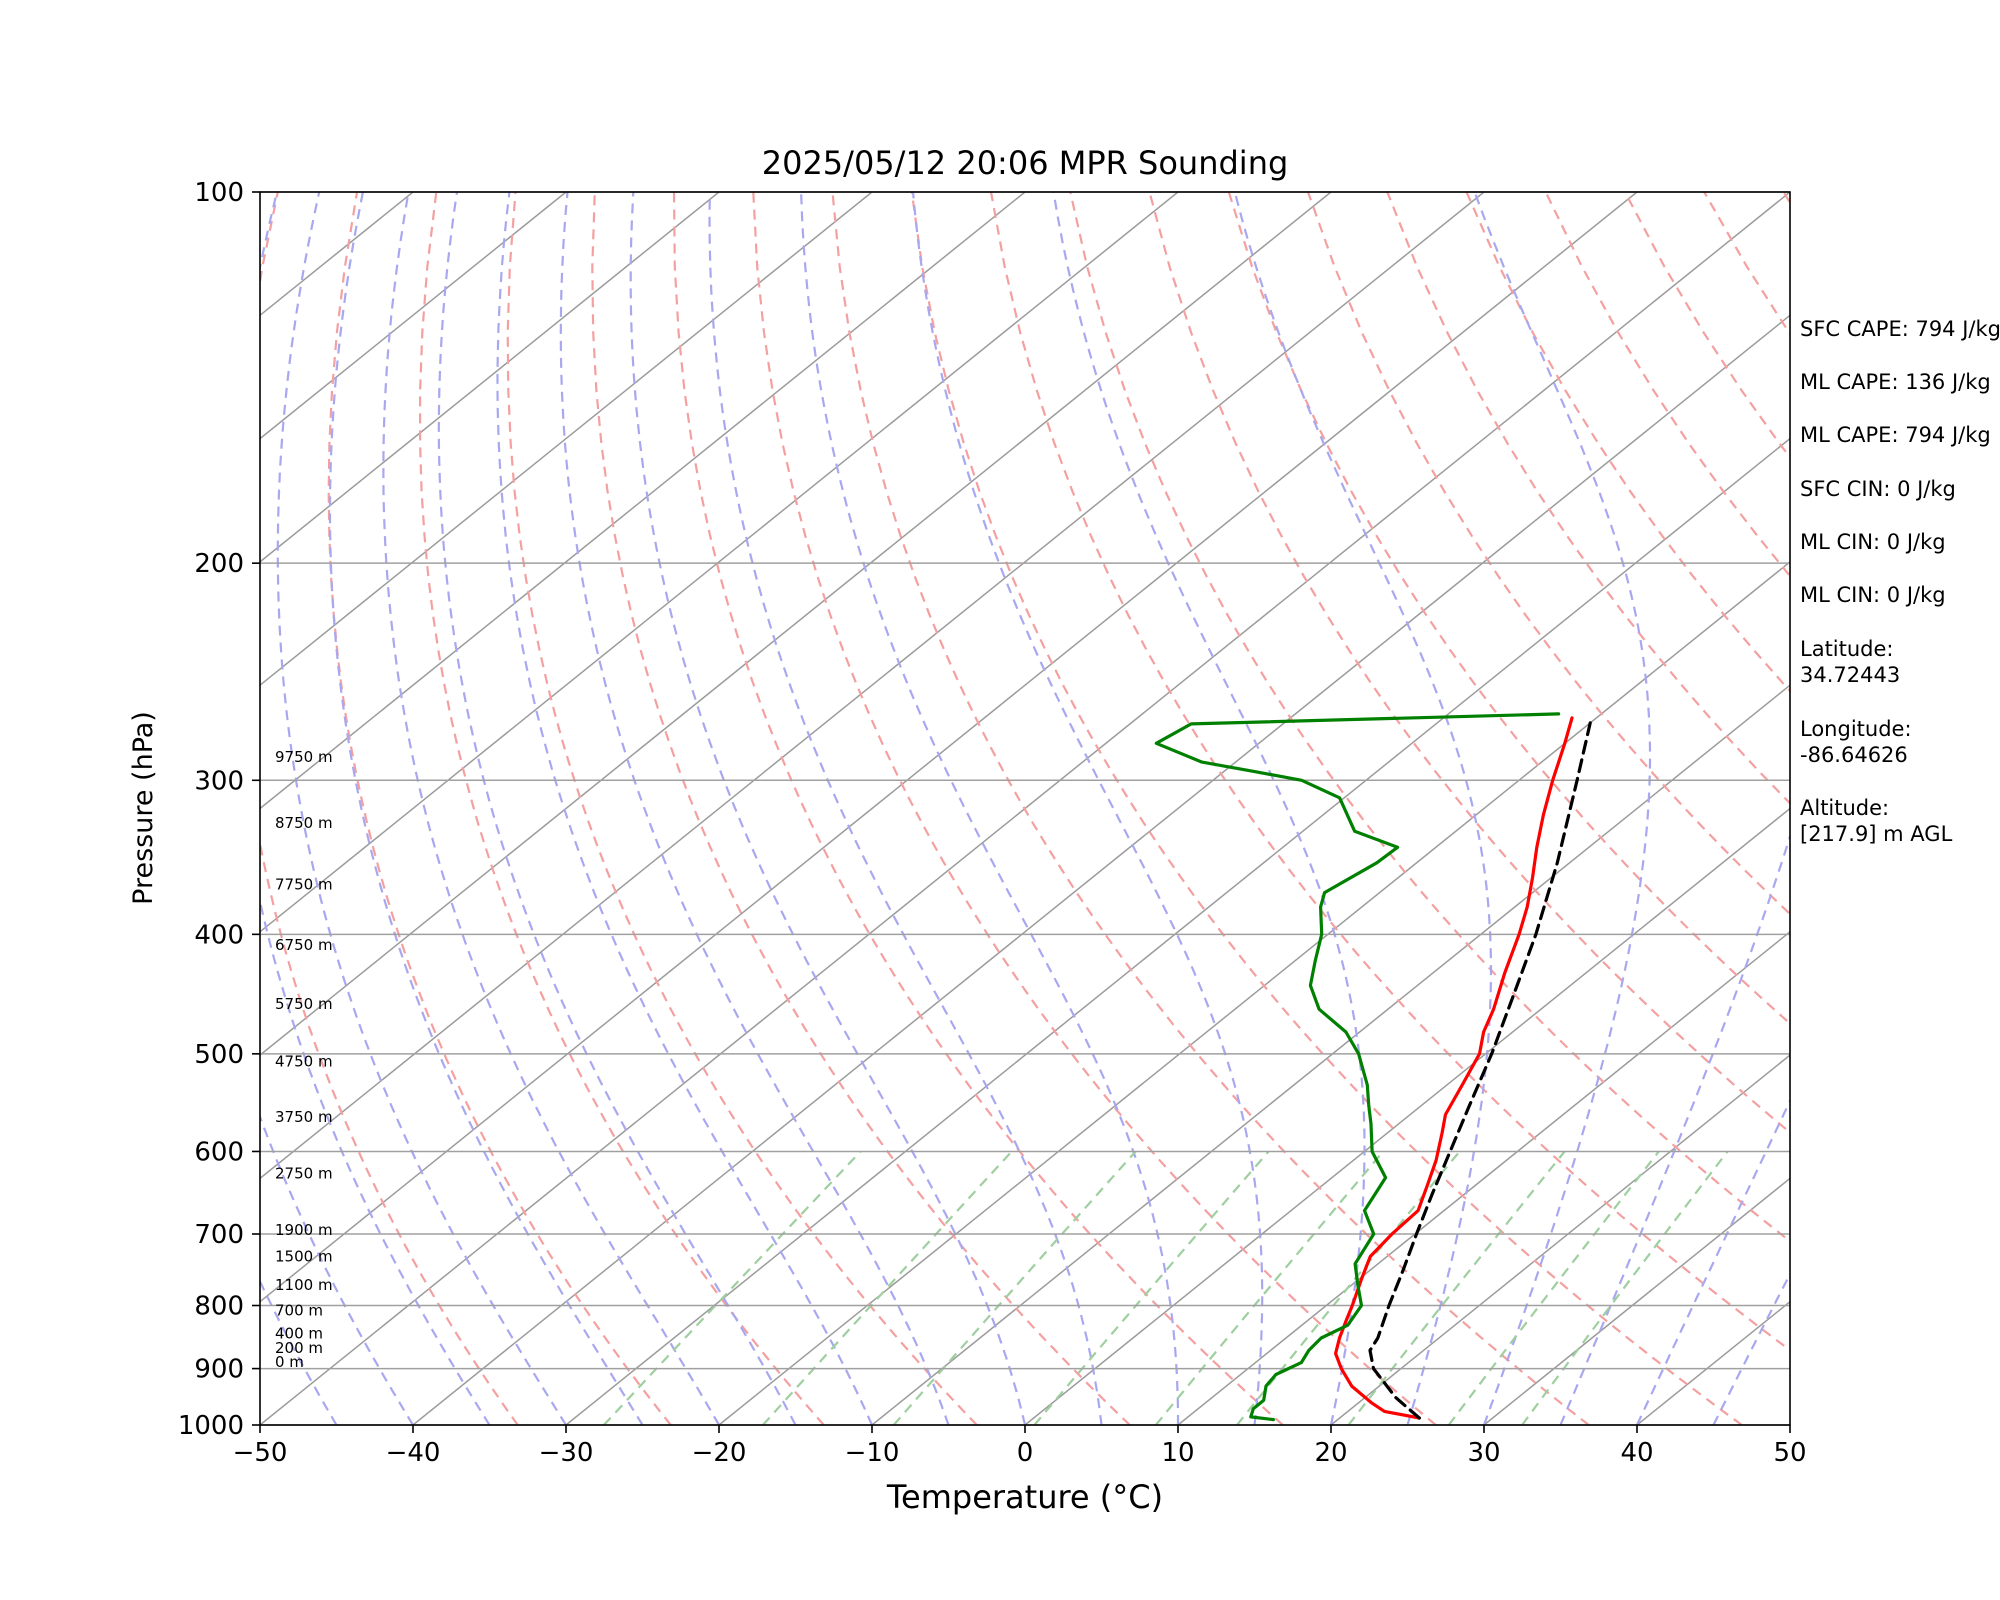  I want to click on x-tick-label: −20, so click(719, 1453).